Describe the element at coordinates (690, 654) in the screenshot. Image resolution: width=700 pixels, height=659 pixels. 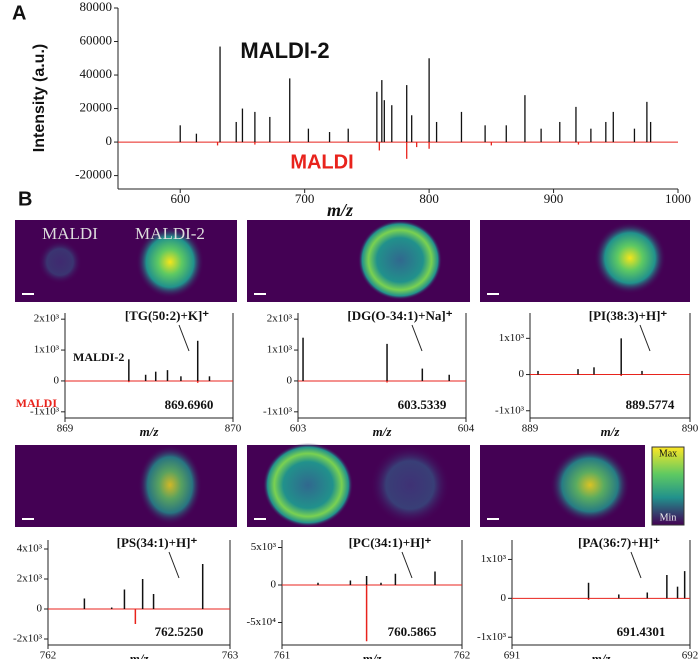
I see `x-tick-label: 692` at that location.